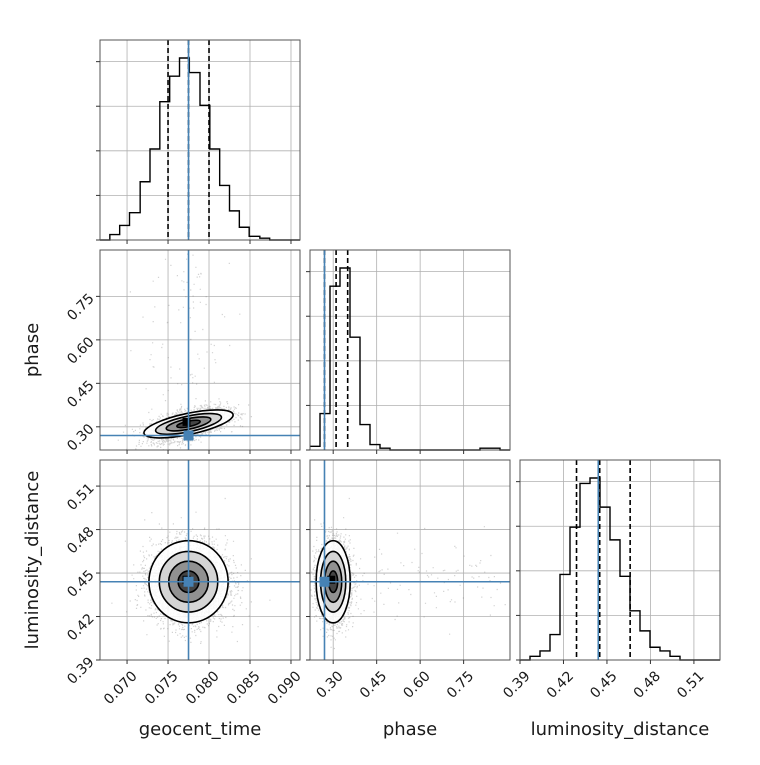 The image size is (760, 765). I want to click on y-tick-label-phase: 0.75, so click(80, 307).